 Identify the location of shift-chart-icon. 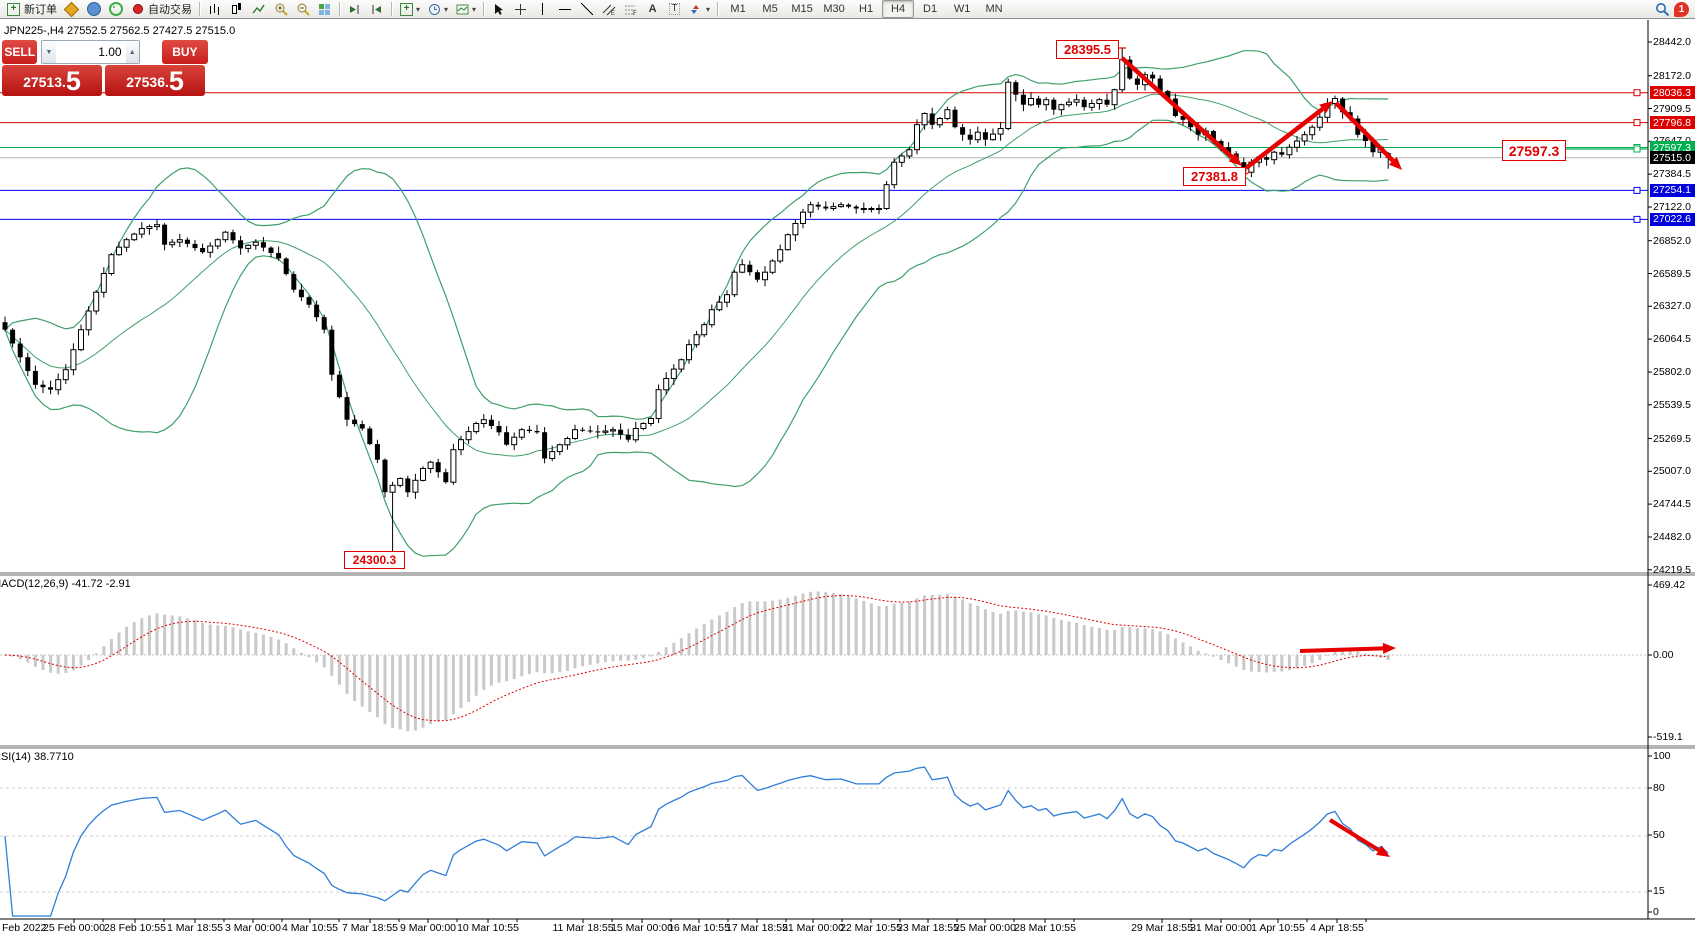
(354, 9).